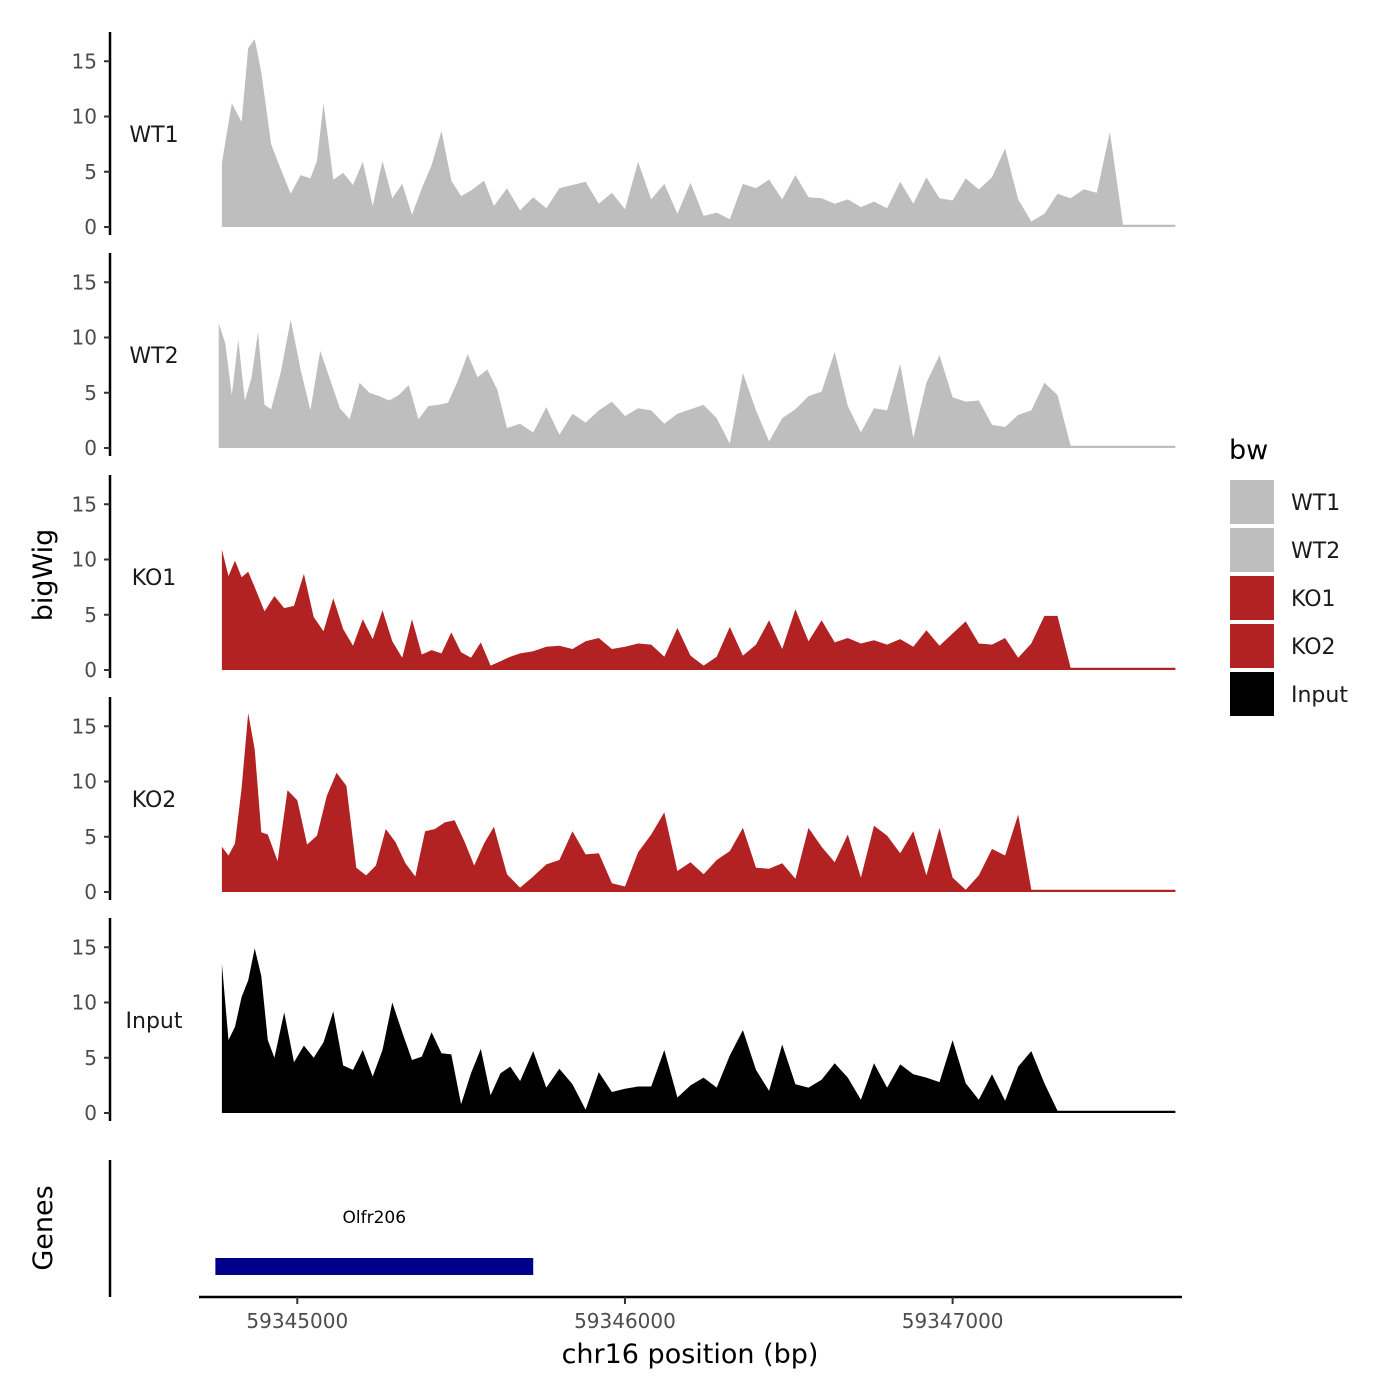 The image size is (1400, 1400). Describe the element at coordinates (153, 356) in the screenshot. I see `track-label-wt2: WT2` at that location.